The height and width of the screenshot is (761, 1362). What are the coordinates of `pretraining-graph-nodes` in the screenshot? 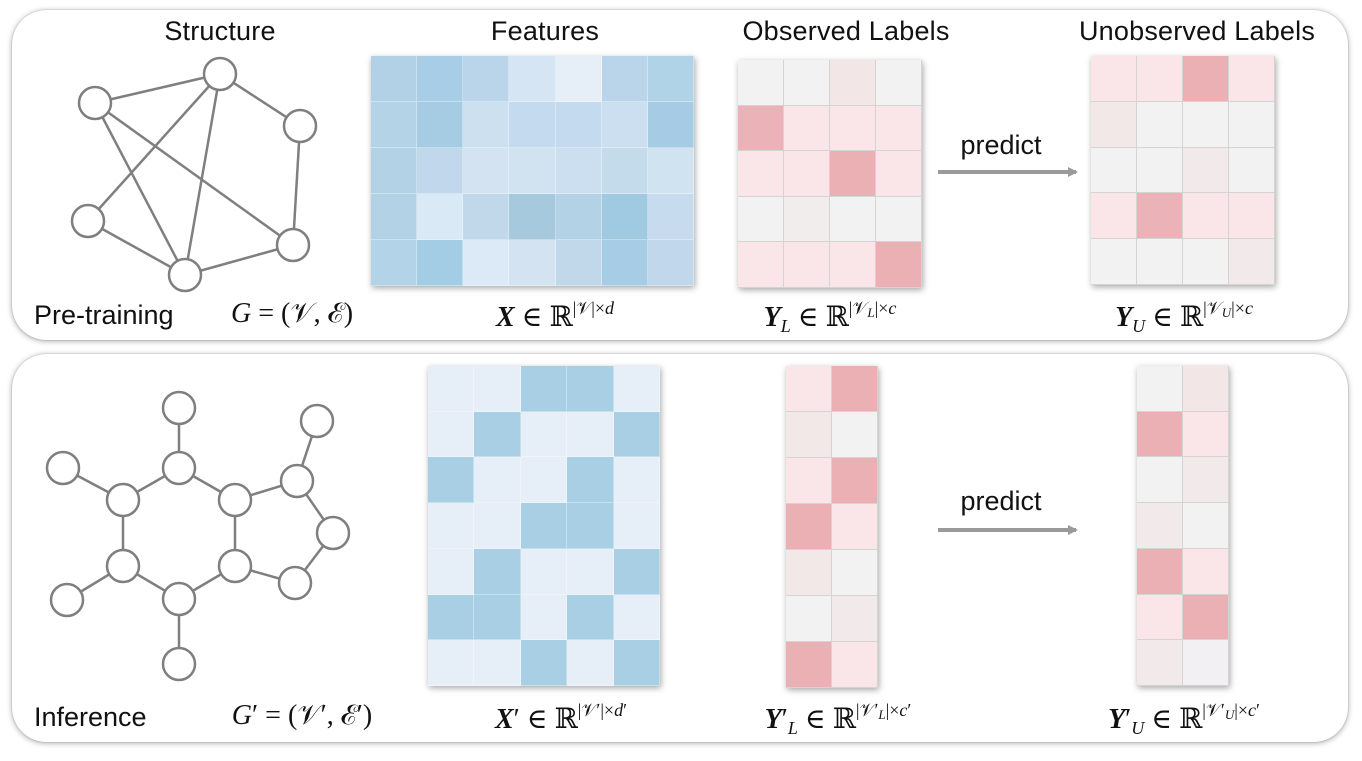 It's located at (194, 174).